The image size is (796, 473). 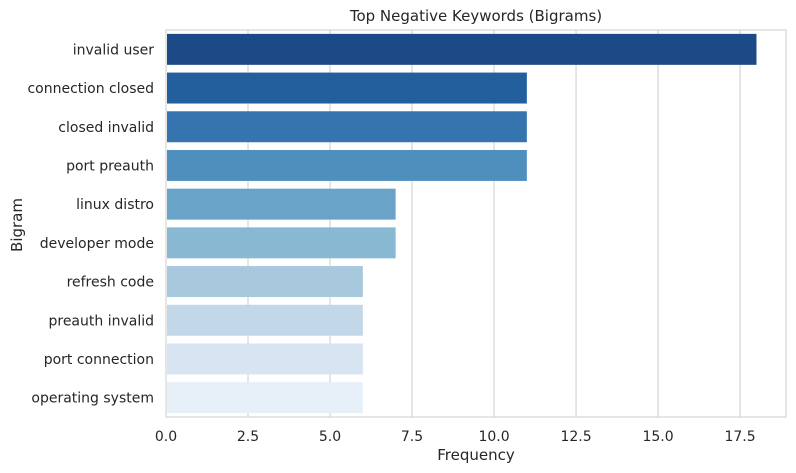 I want to click on y-tick-label: linux distro, so click(x=115, y=205).